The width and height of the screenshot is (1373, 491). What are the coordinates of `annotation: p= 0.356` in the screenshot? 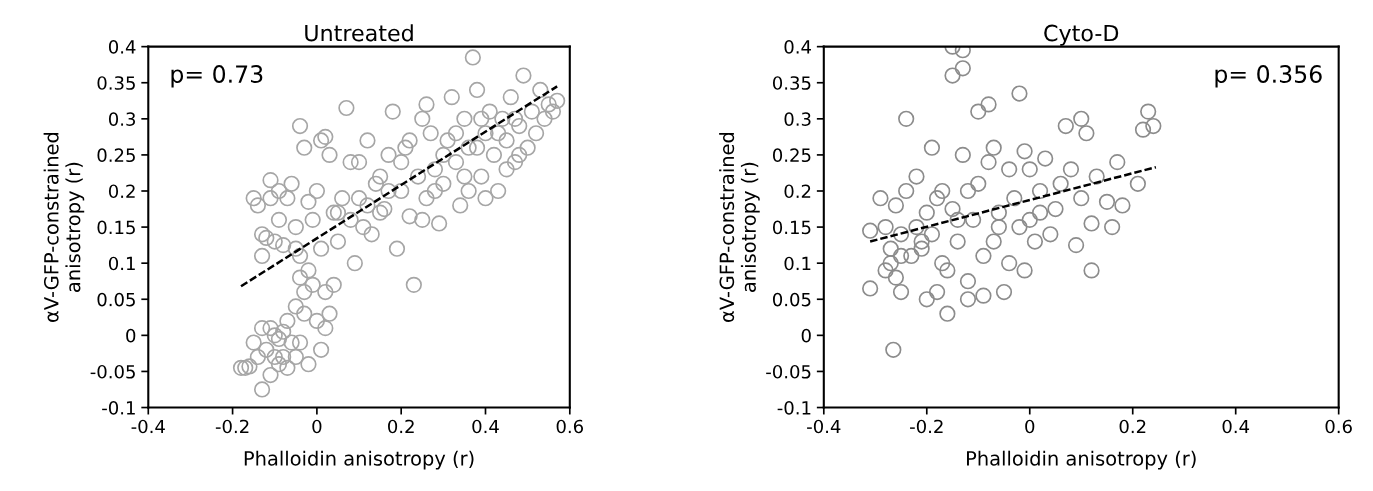 It's located at (1268, 76).